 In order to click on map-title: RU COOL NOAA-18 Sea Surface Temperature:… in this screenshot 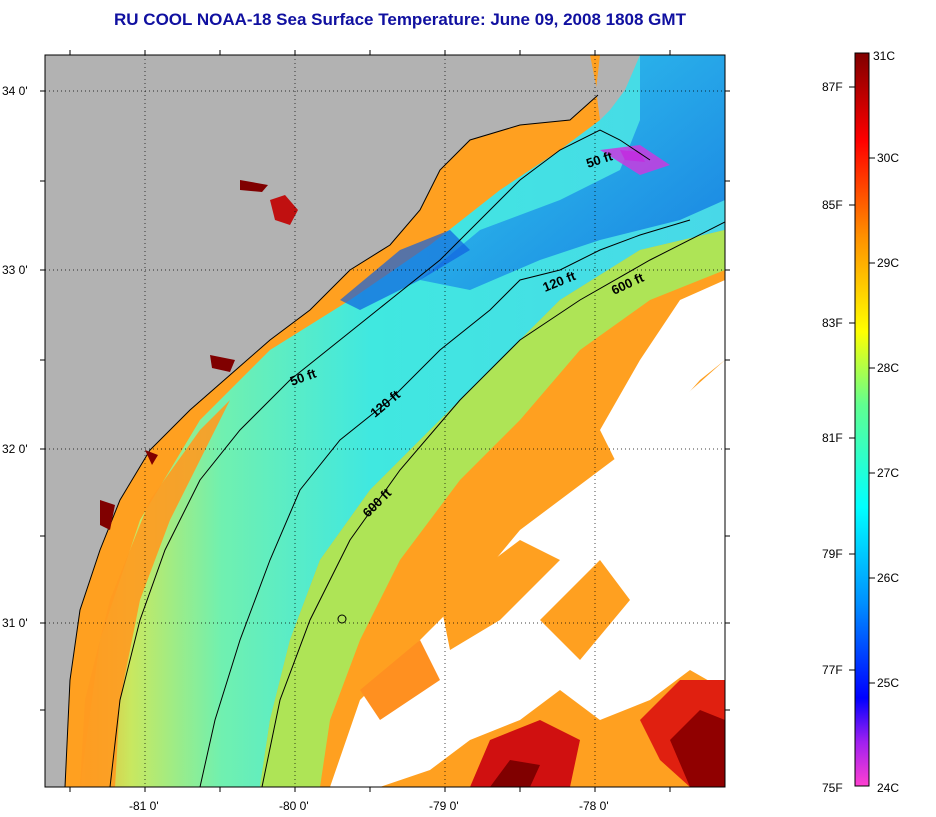, I will do `click(400, 19)`.